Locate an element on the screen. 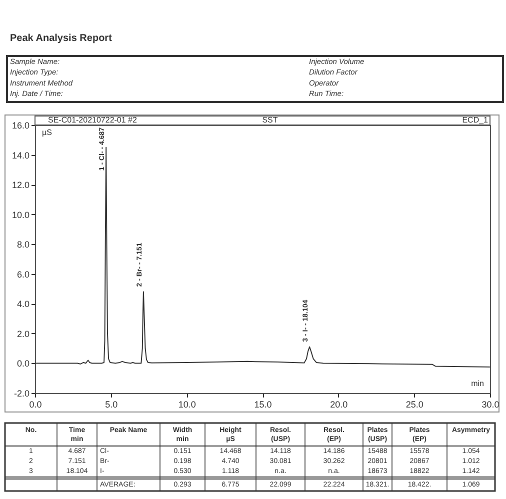 The height and width of the screenshot is (499, 506). x-tick-label: 10.0 is located at coordinates (187, 405).